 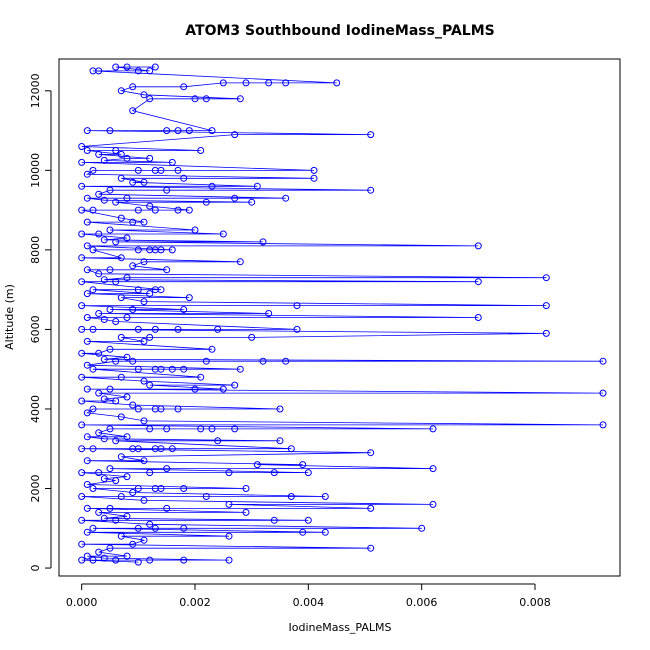 What do you see at coordinates (35, 409) in the screenshot?
I see `y-tick-label: 4000` at bounding box center [35, 409].